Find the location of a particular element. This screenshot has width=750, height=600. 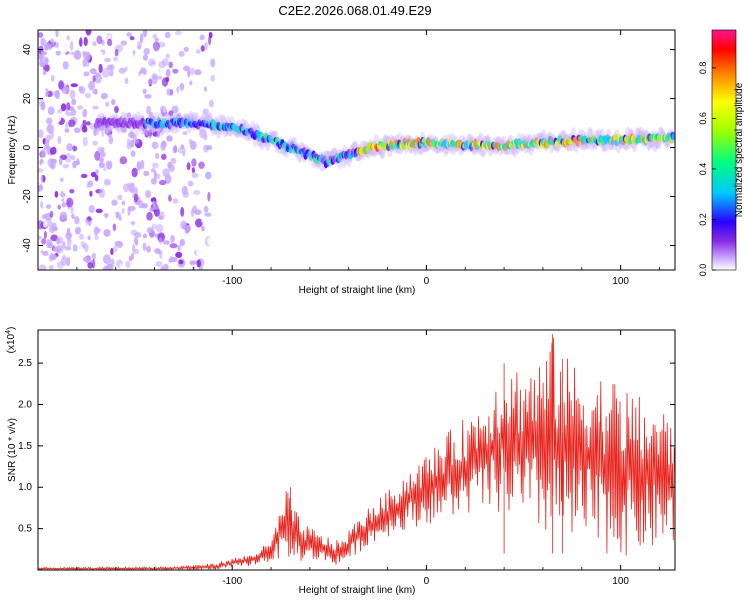

colorbar-tick-label: 0.2 is located at coordinates (703, 219).